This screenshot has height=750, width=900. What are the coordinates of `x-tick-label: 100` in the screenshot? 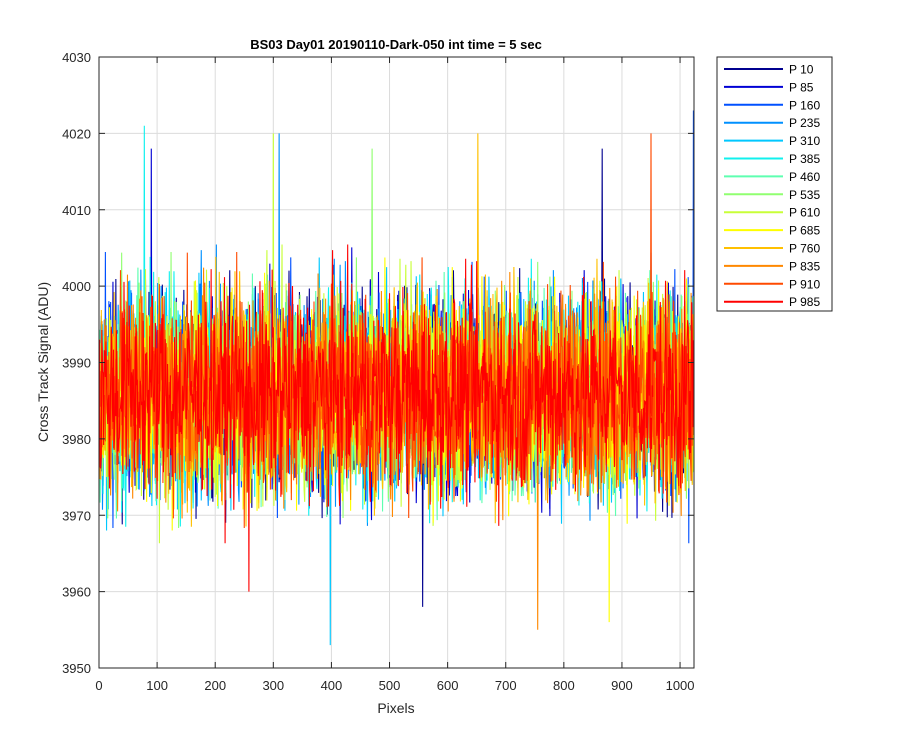 It's located at (157, 685).